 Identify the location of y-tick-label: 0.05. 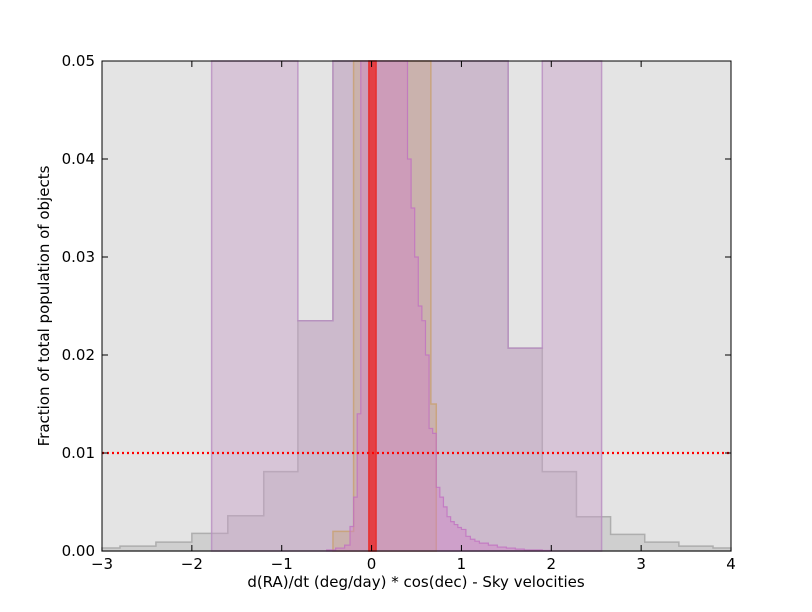
(78, 61).